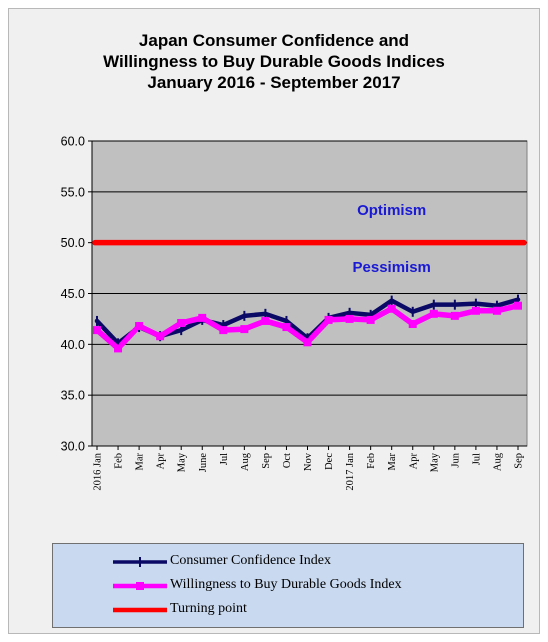  Describe the element at coordinates (266, 461) in the screenshot. I see `x-tick-label-8: Sep` at that location.